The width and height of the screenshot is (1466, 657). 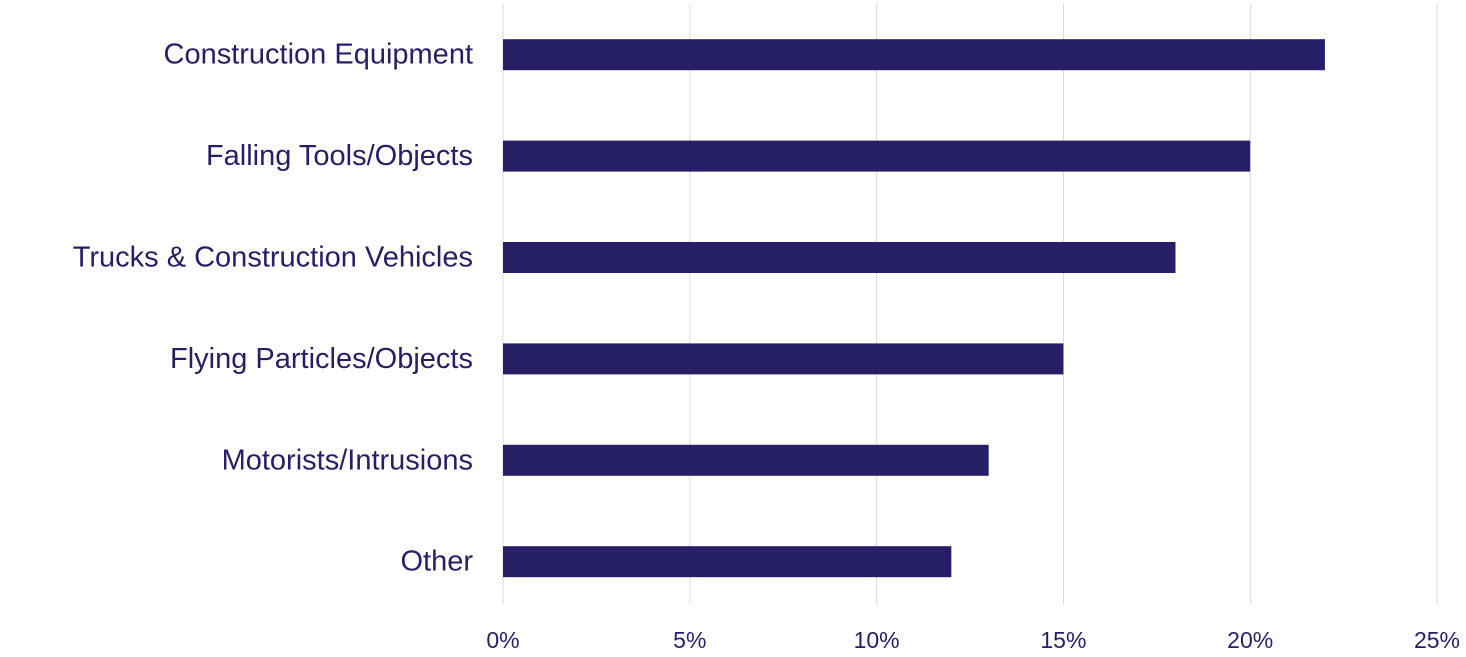 I want to click on x-axis-tick-labels: 0% 5% 10% 15% 20% 25%, so click(x=973, y=640).